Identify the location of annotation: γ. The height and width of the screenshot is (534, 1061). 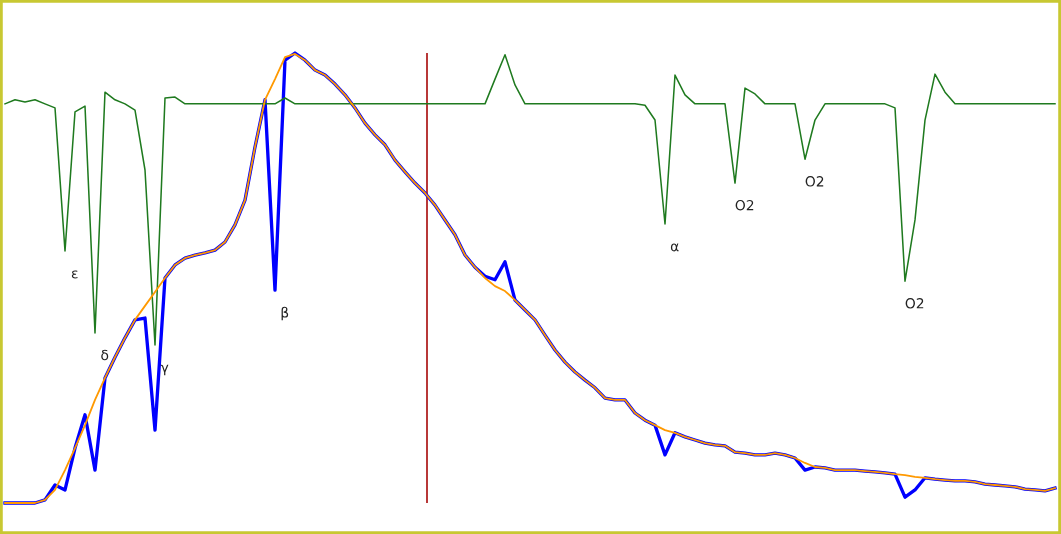
(164, 370).